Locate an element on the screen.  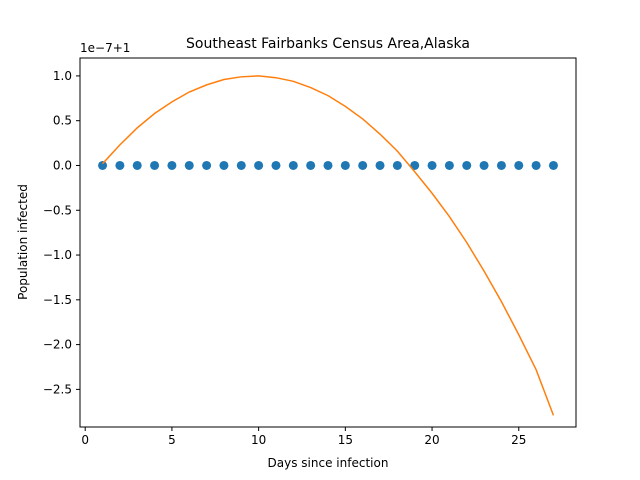
y-axis-label: Population infected is located at coordinates (23, 242).